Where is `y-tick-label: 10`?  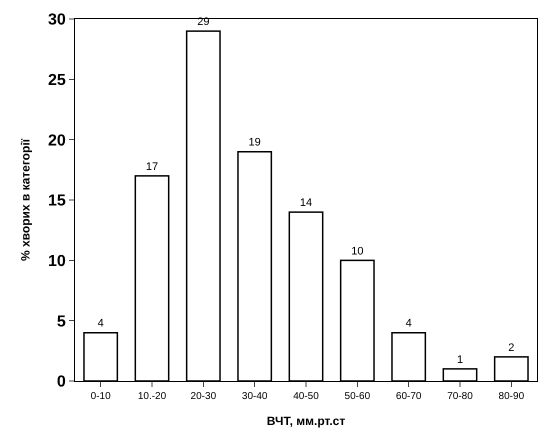 y-tick-label: 10 is located at coordinates (57, 261).